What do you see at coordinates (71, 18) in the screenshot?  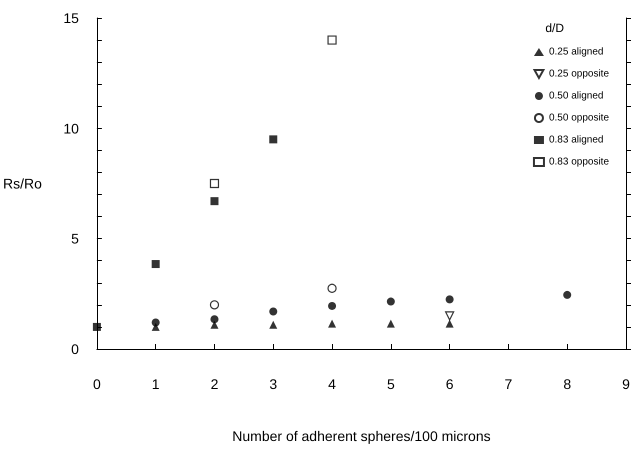 I see `y-tick-label: 15` at bounding box center [71, 18].